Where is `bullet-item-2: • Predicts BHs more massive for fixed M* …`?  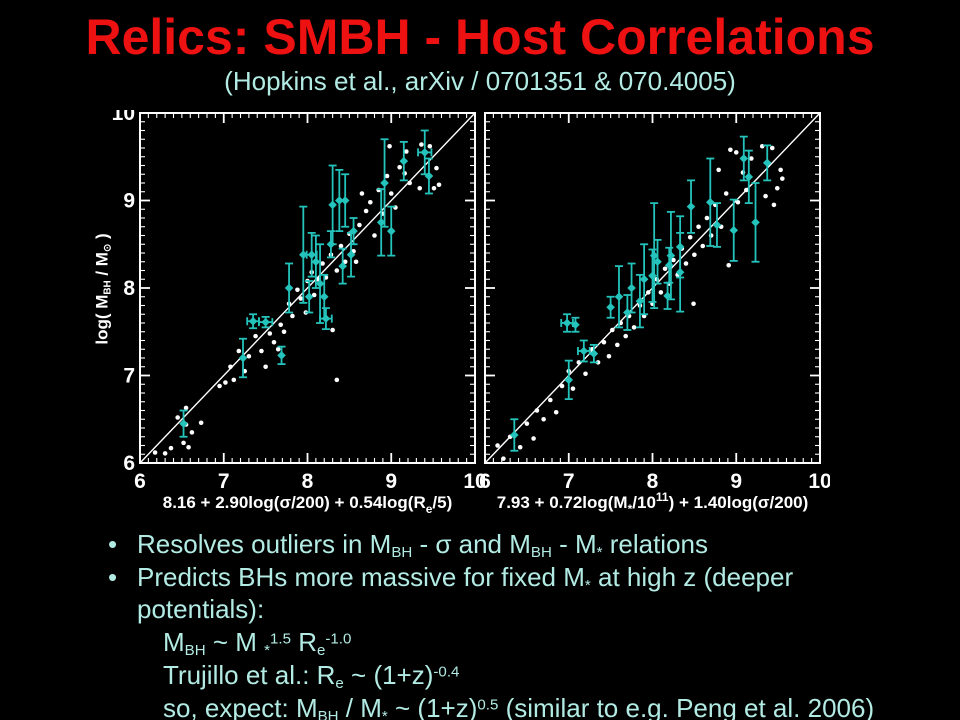
bullet-item-2: • Predicts BHs more massive for fixed M* … is located at coordinates (450, 578).